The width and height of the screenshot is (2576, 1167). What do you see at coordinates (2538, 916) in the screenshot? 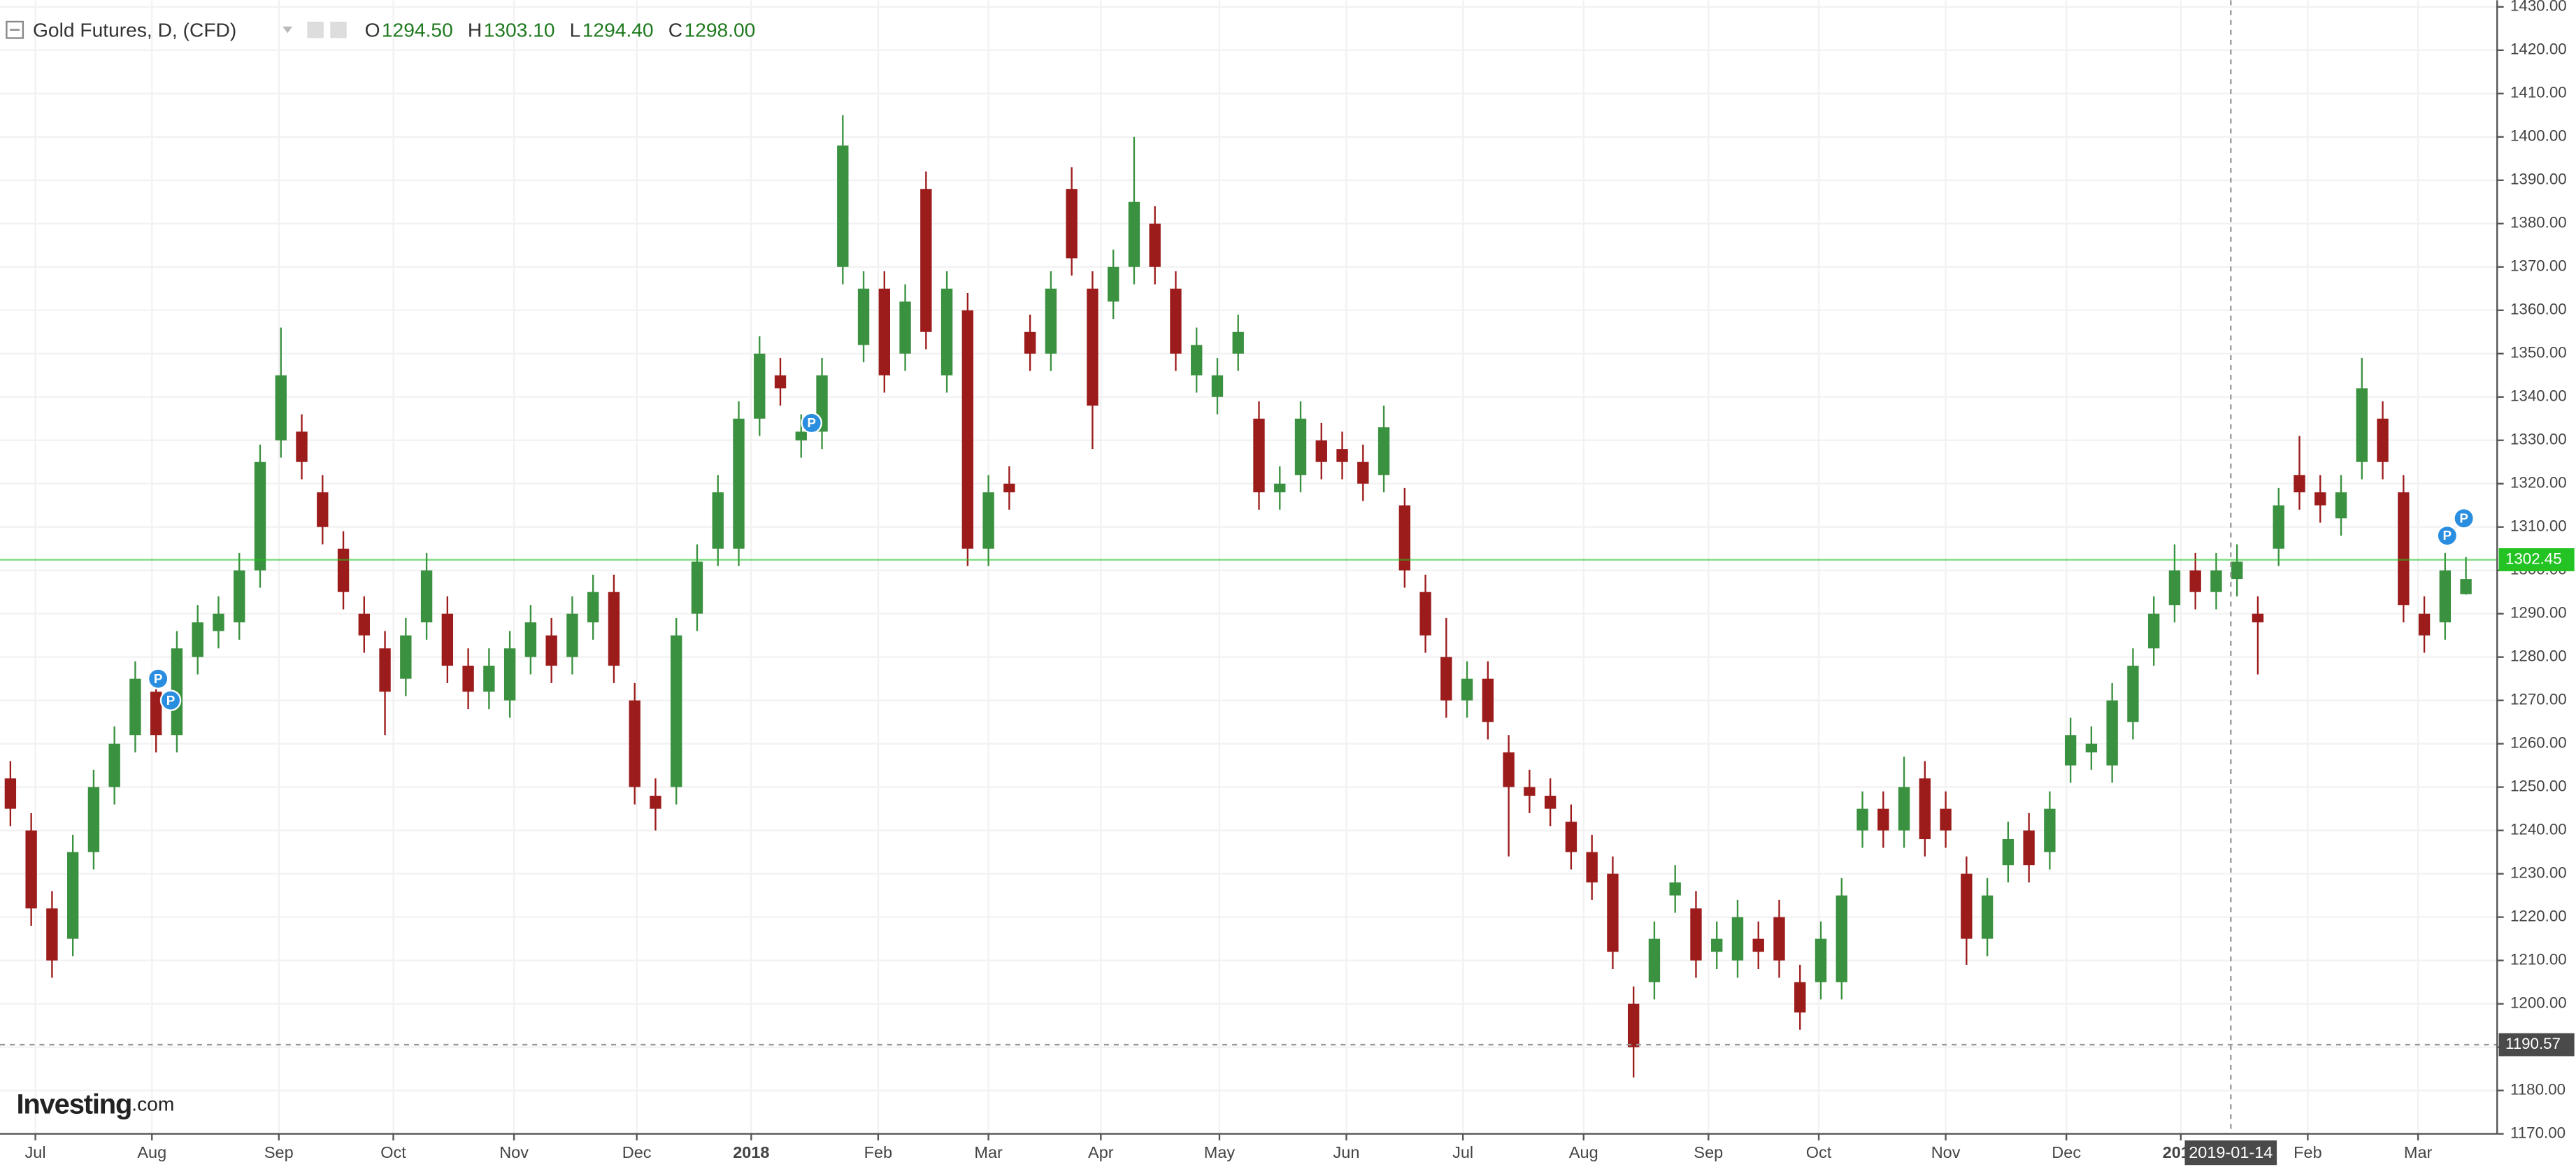
I see `y-tick-label: 1220.00` at bounding box center [2538, 916].